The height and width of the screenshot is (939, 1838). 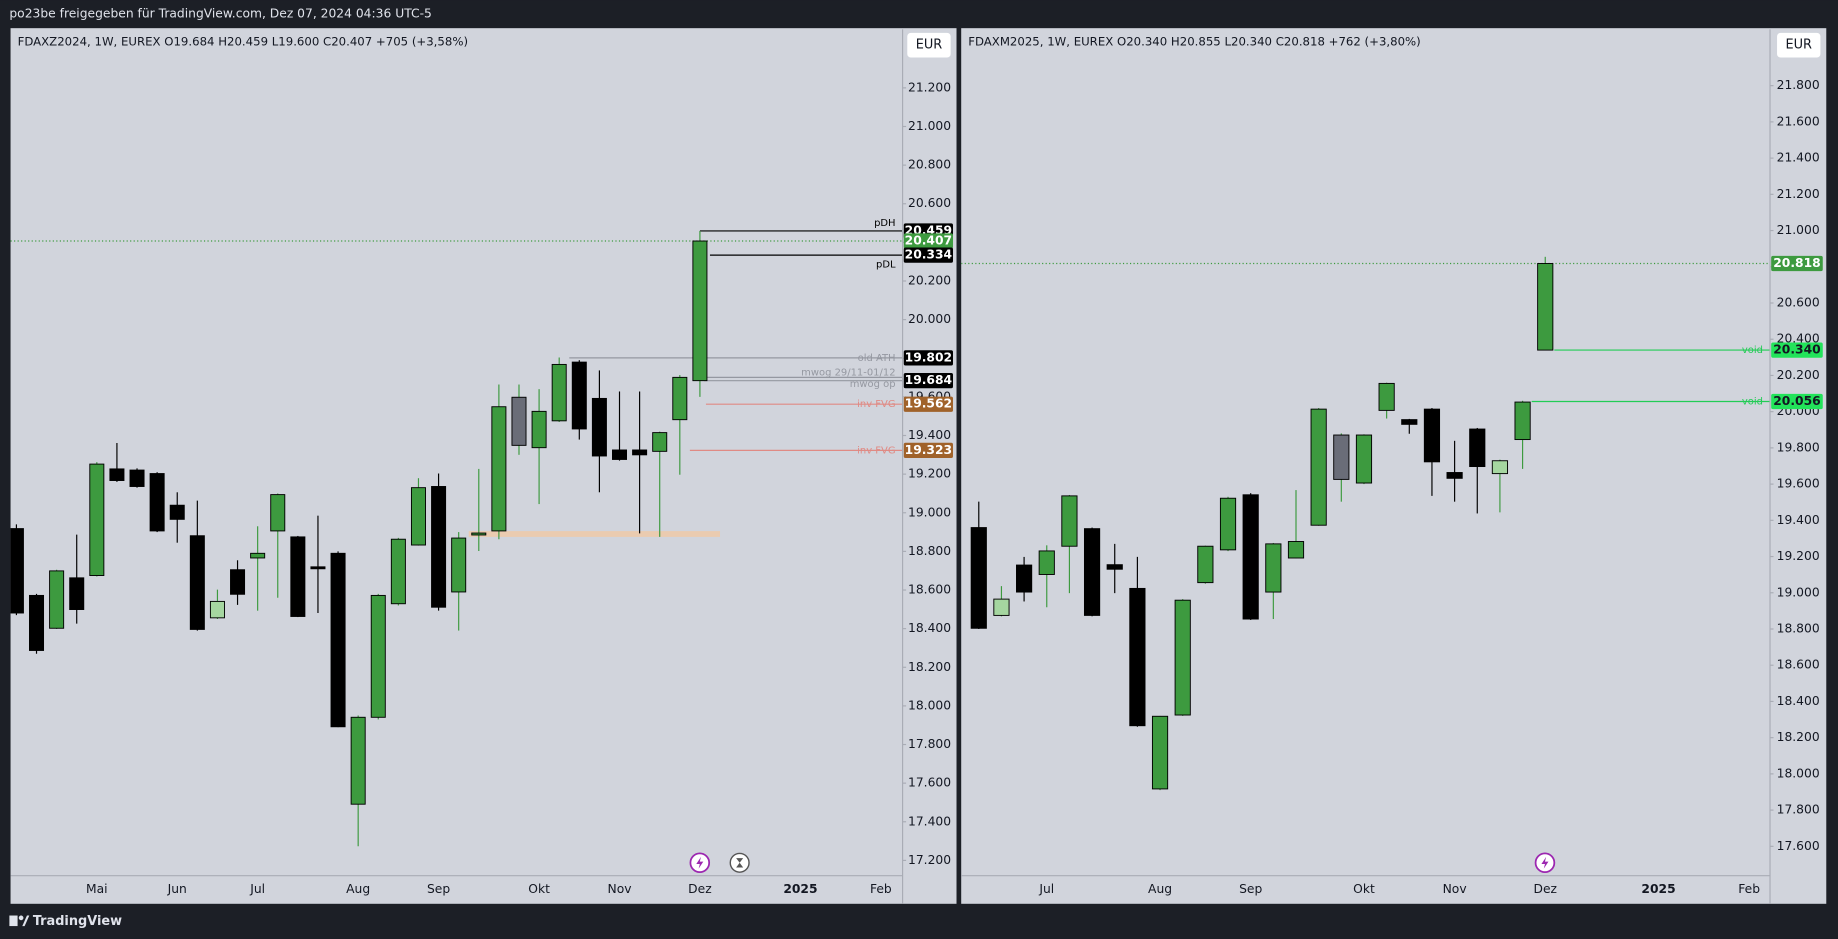 I want to click on x-tick-label: Feb, so click(x=1749, y=889).